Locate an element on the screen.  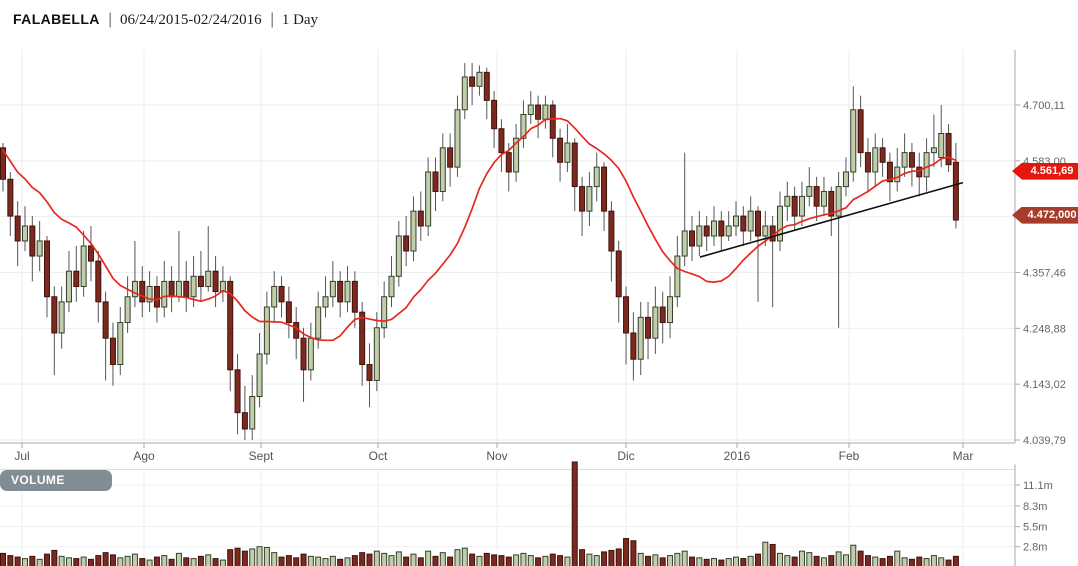
svg-text: Ago is located at coordinates (144, 456).